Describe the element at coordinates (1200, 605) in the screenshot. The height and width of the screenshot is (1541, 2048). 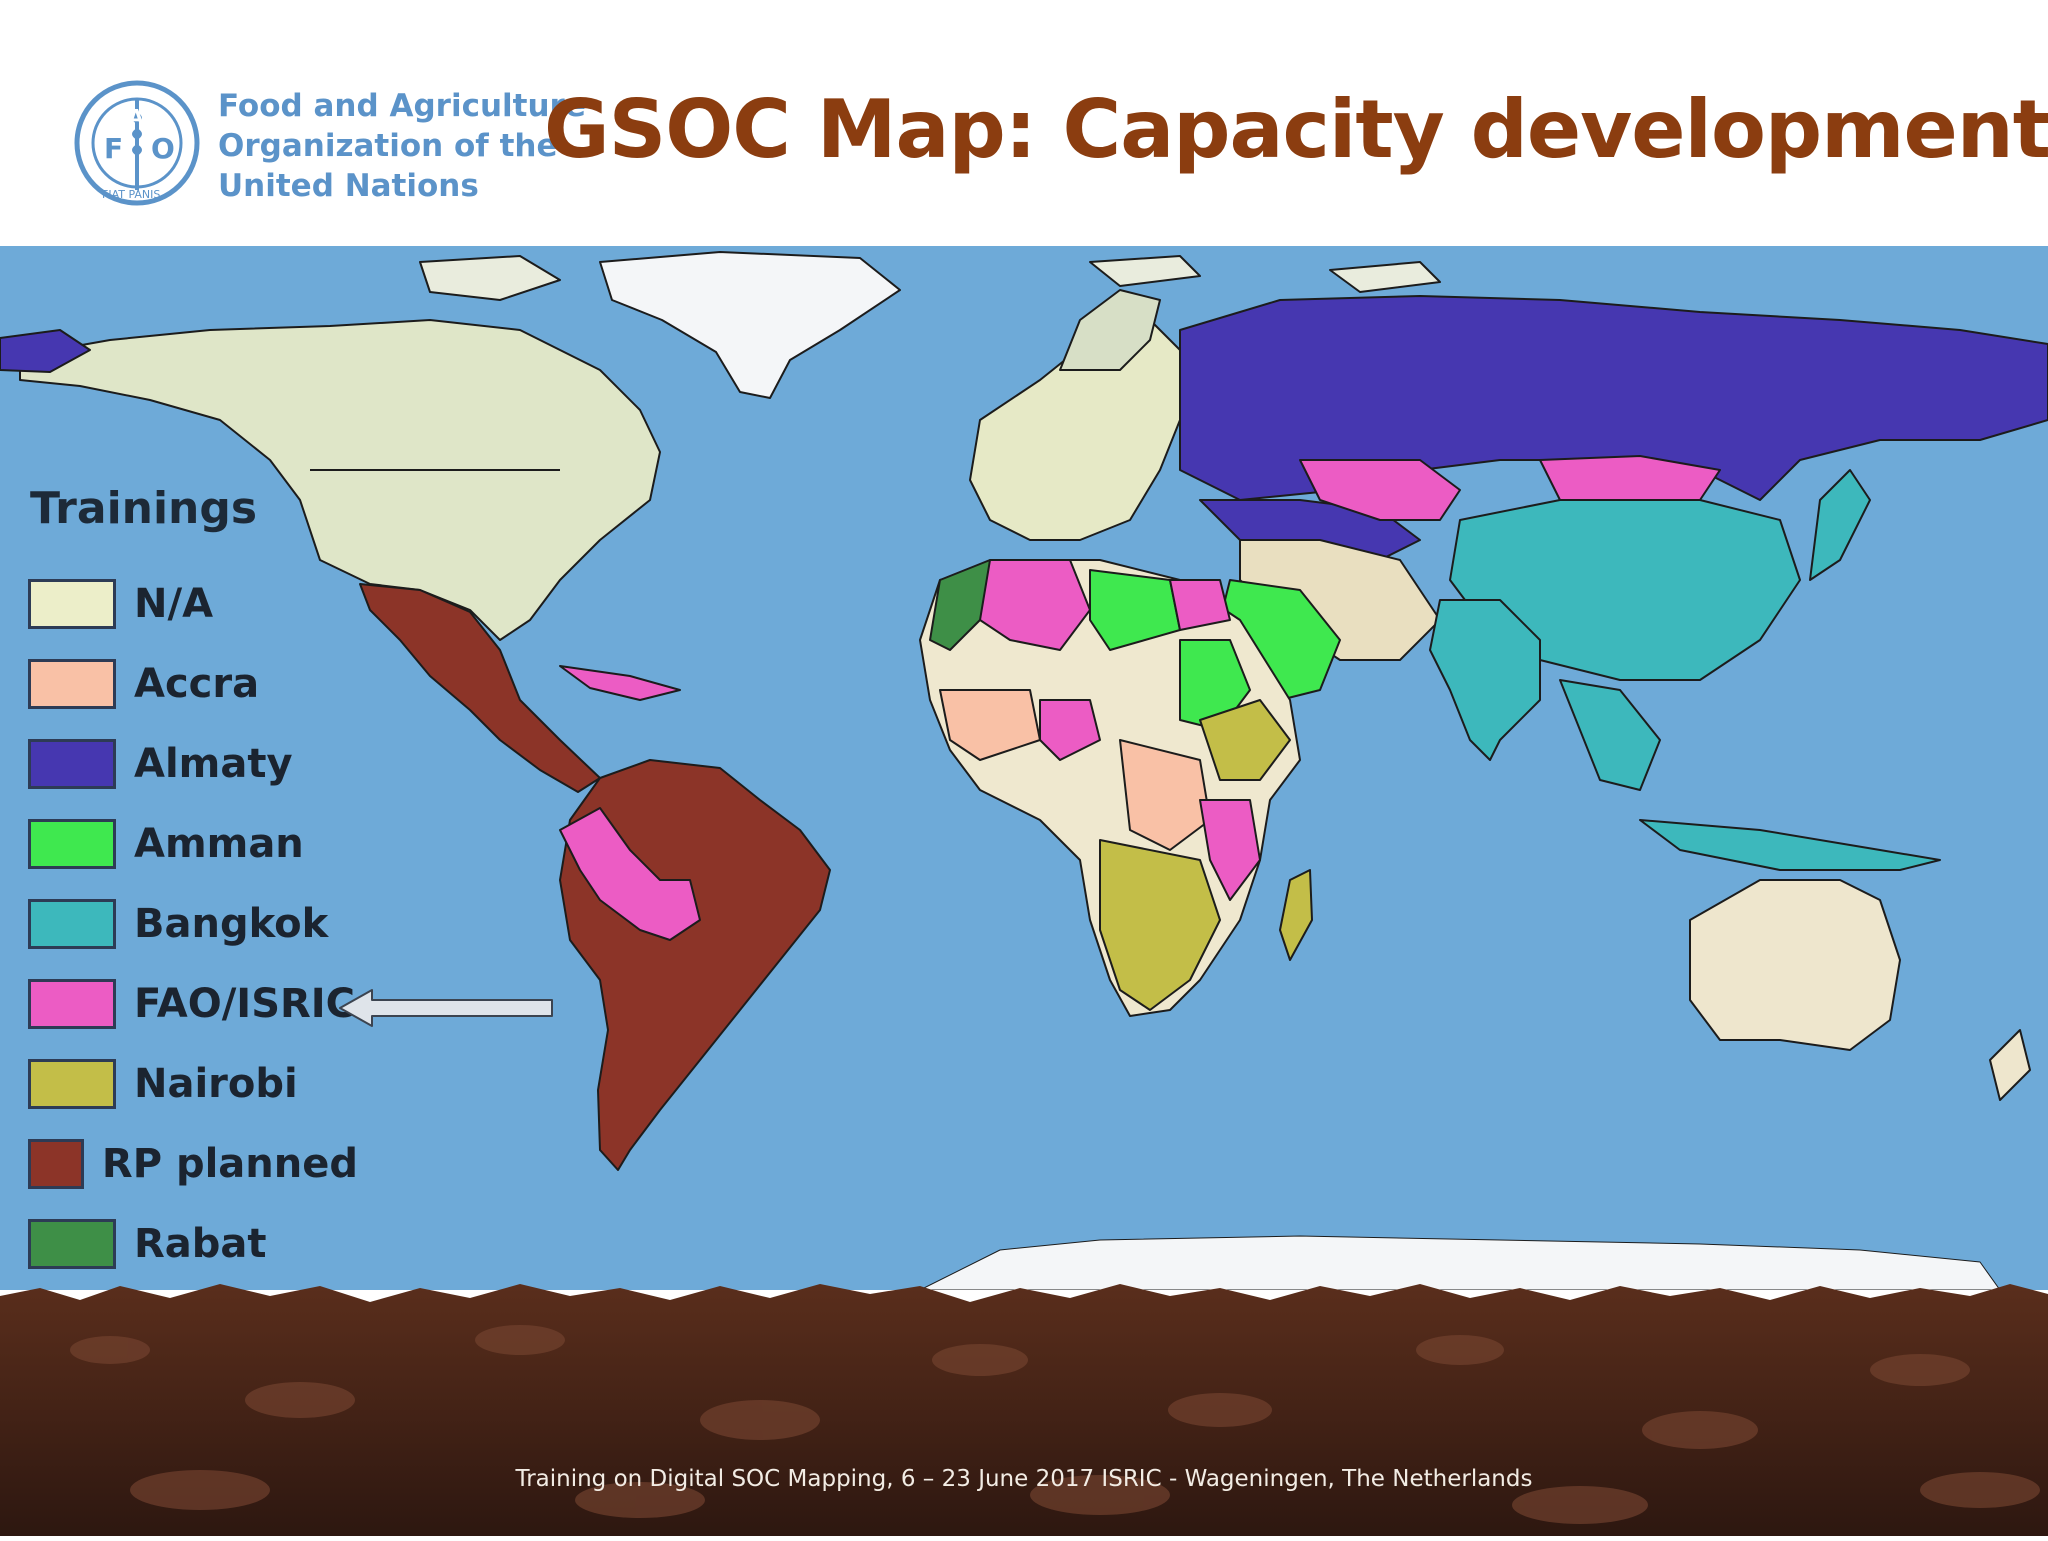
I see `egypt` at that location.